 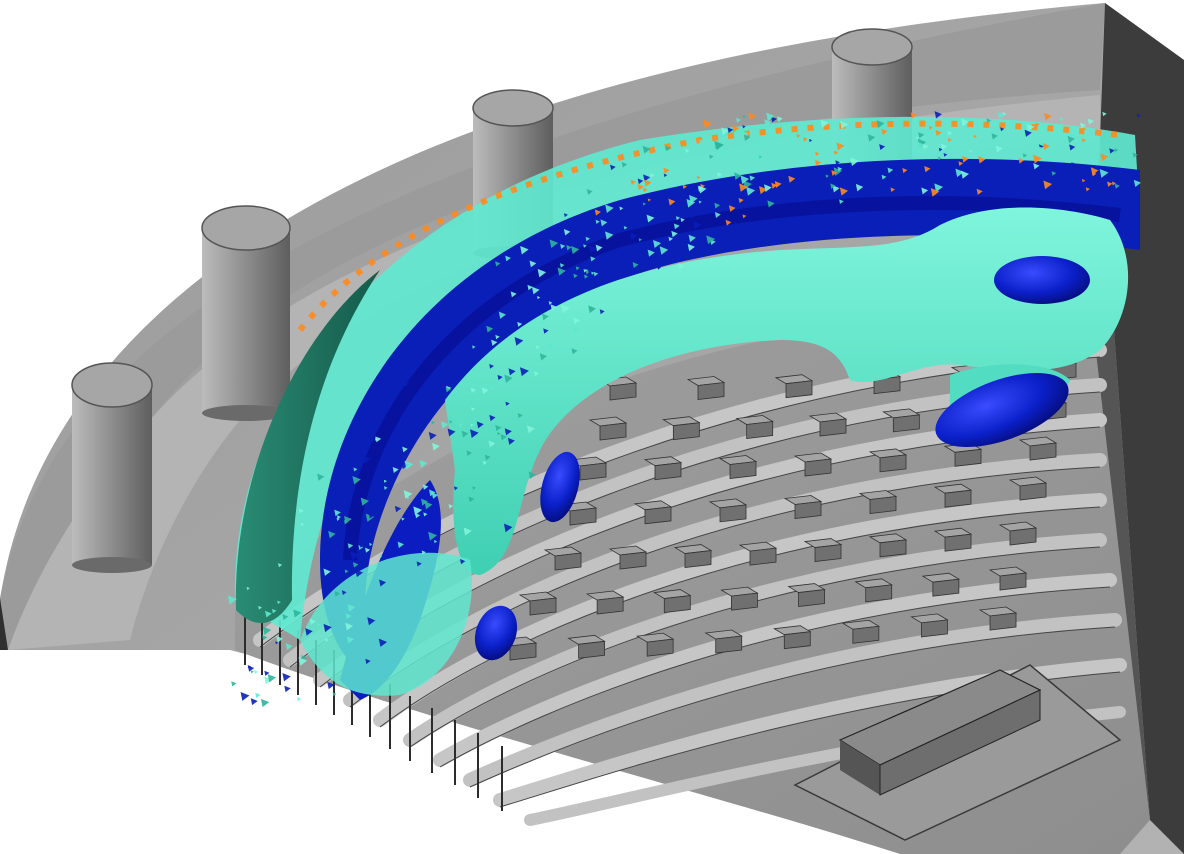 What do you see at coordinates (386, 624) in the screenshot?
I see `plume-front-fringe` at bounding box center [386, 624].